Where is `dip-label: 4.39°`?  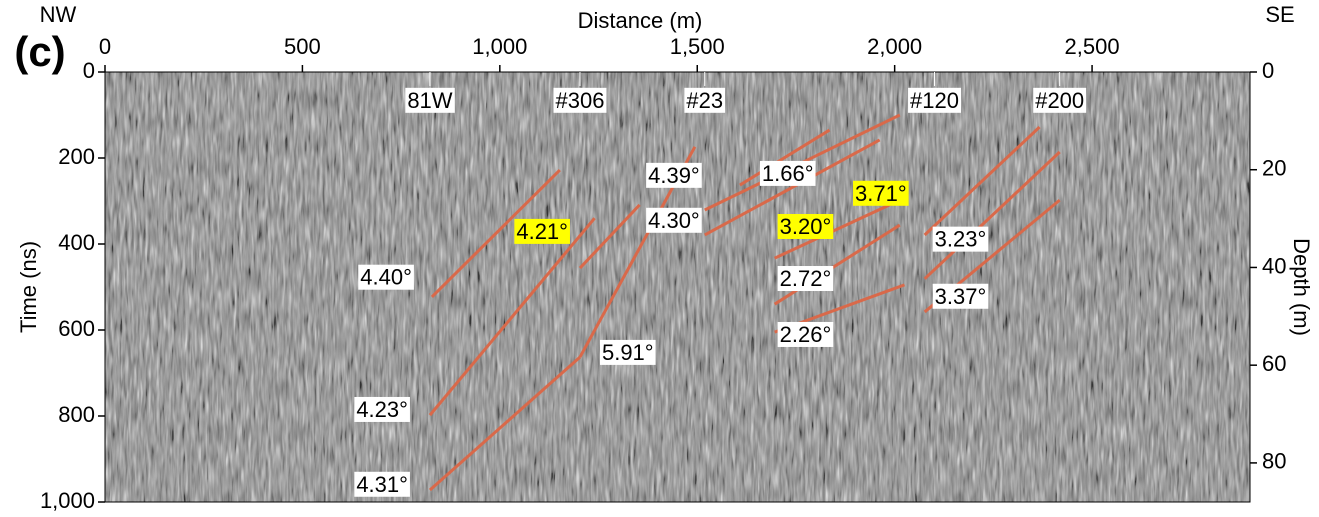
dip-label: 4.39° is located at coordinates (674, 175).